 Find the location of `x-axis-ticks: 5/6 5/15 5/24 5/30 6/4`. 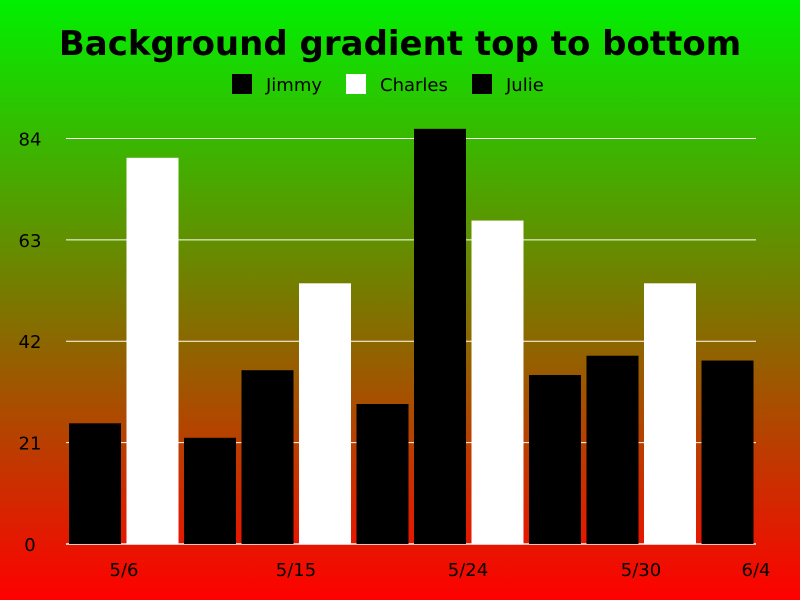

x-axis-ticks: 5/6 5/15 5/24 5/30 6/4 is located at coordinates (440, 570).